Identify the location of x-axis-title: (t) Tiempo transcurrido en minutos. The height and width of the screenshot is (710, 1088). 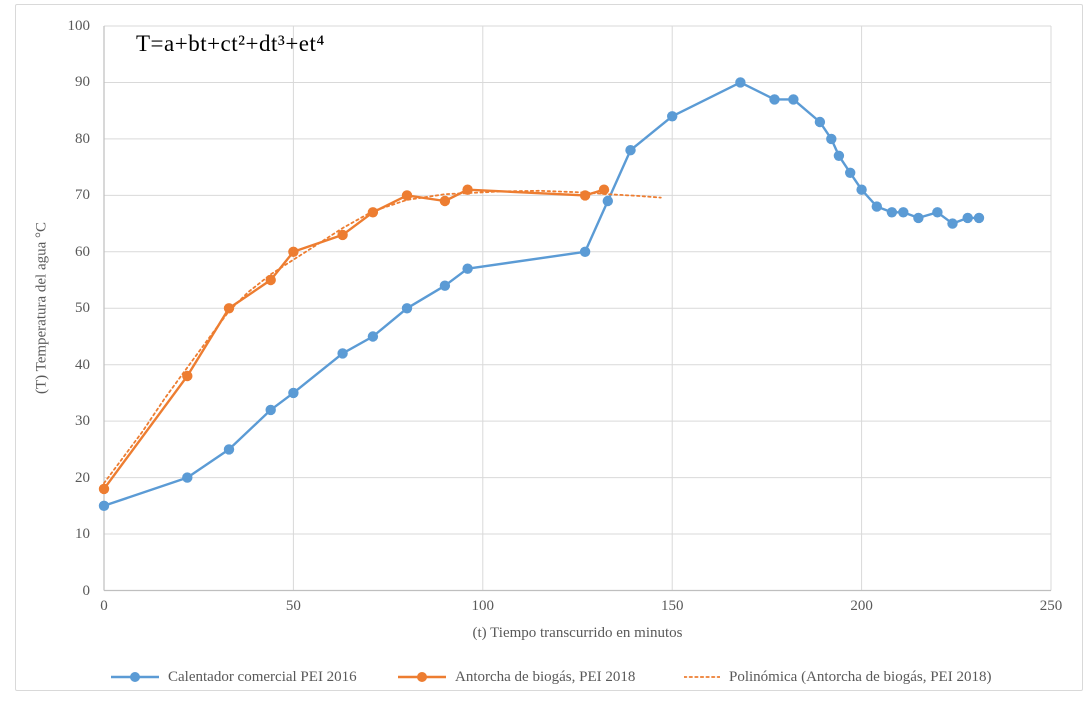
(577, 633).